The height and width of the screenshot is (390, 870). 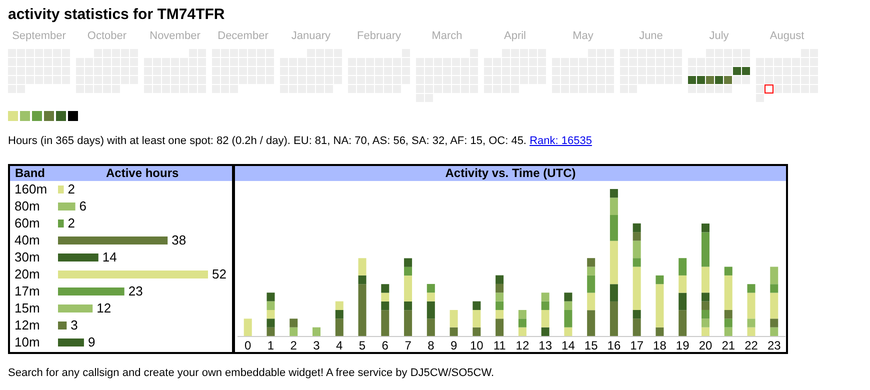 I want to click on category-label: February, so click(x=379, y=36).